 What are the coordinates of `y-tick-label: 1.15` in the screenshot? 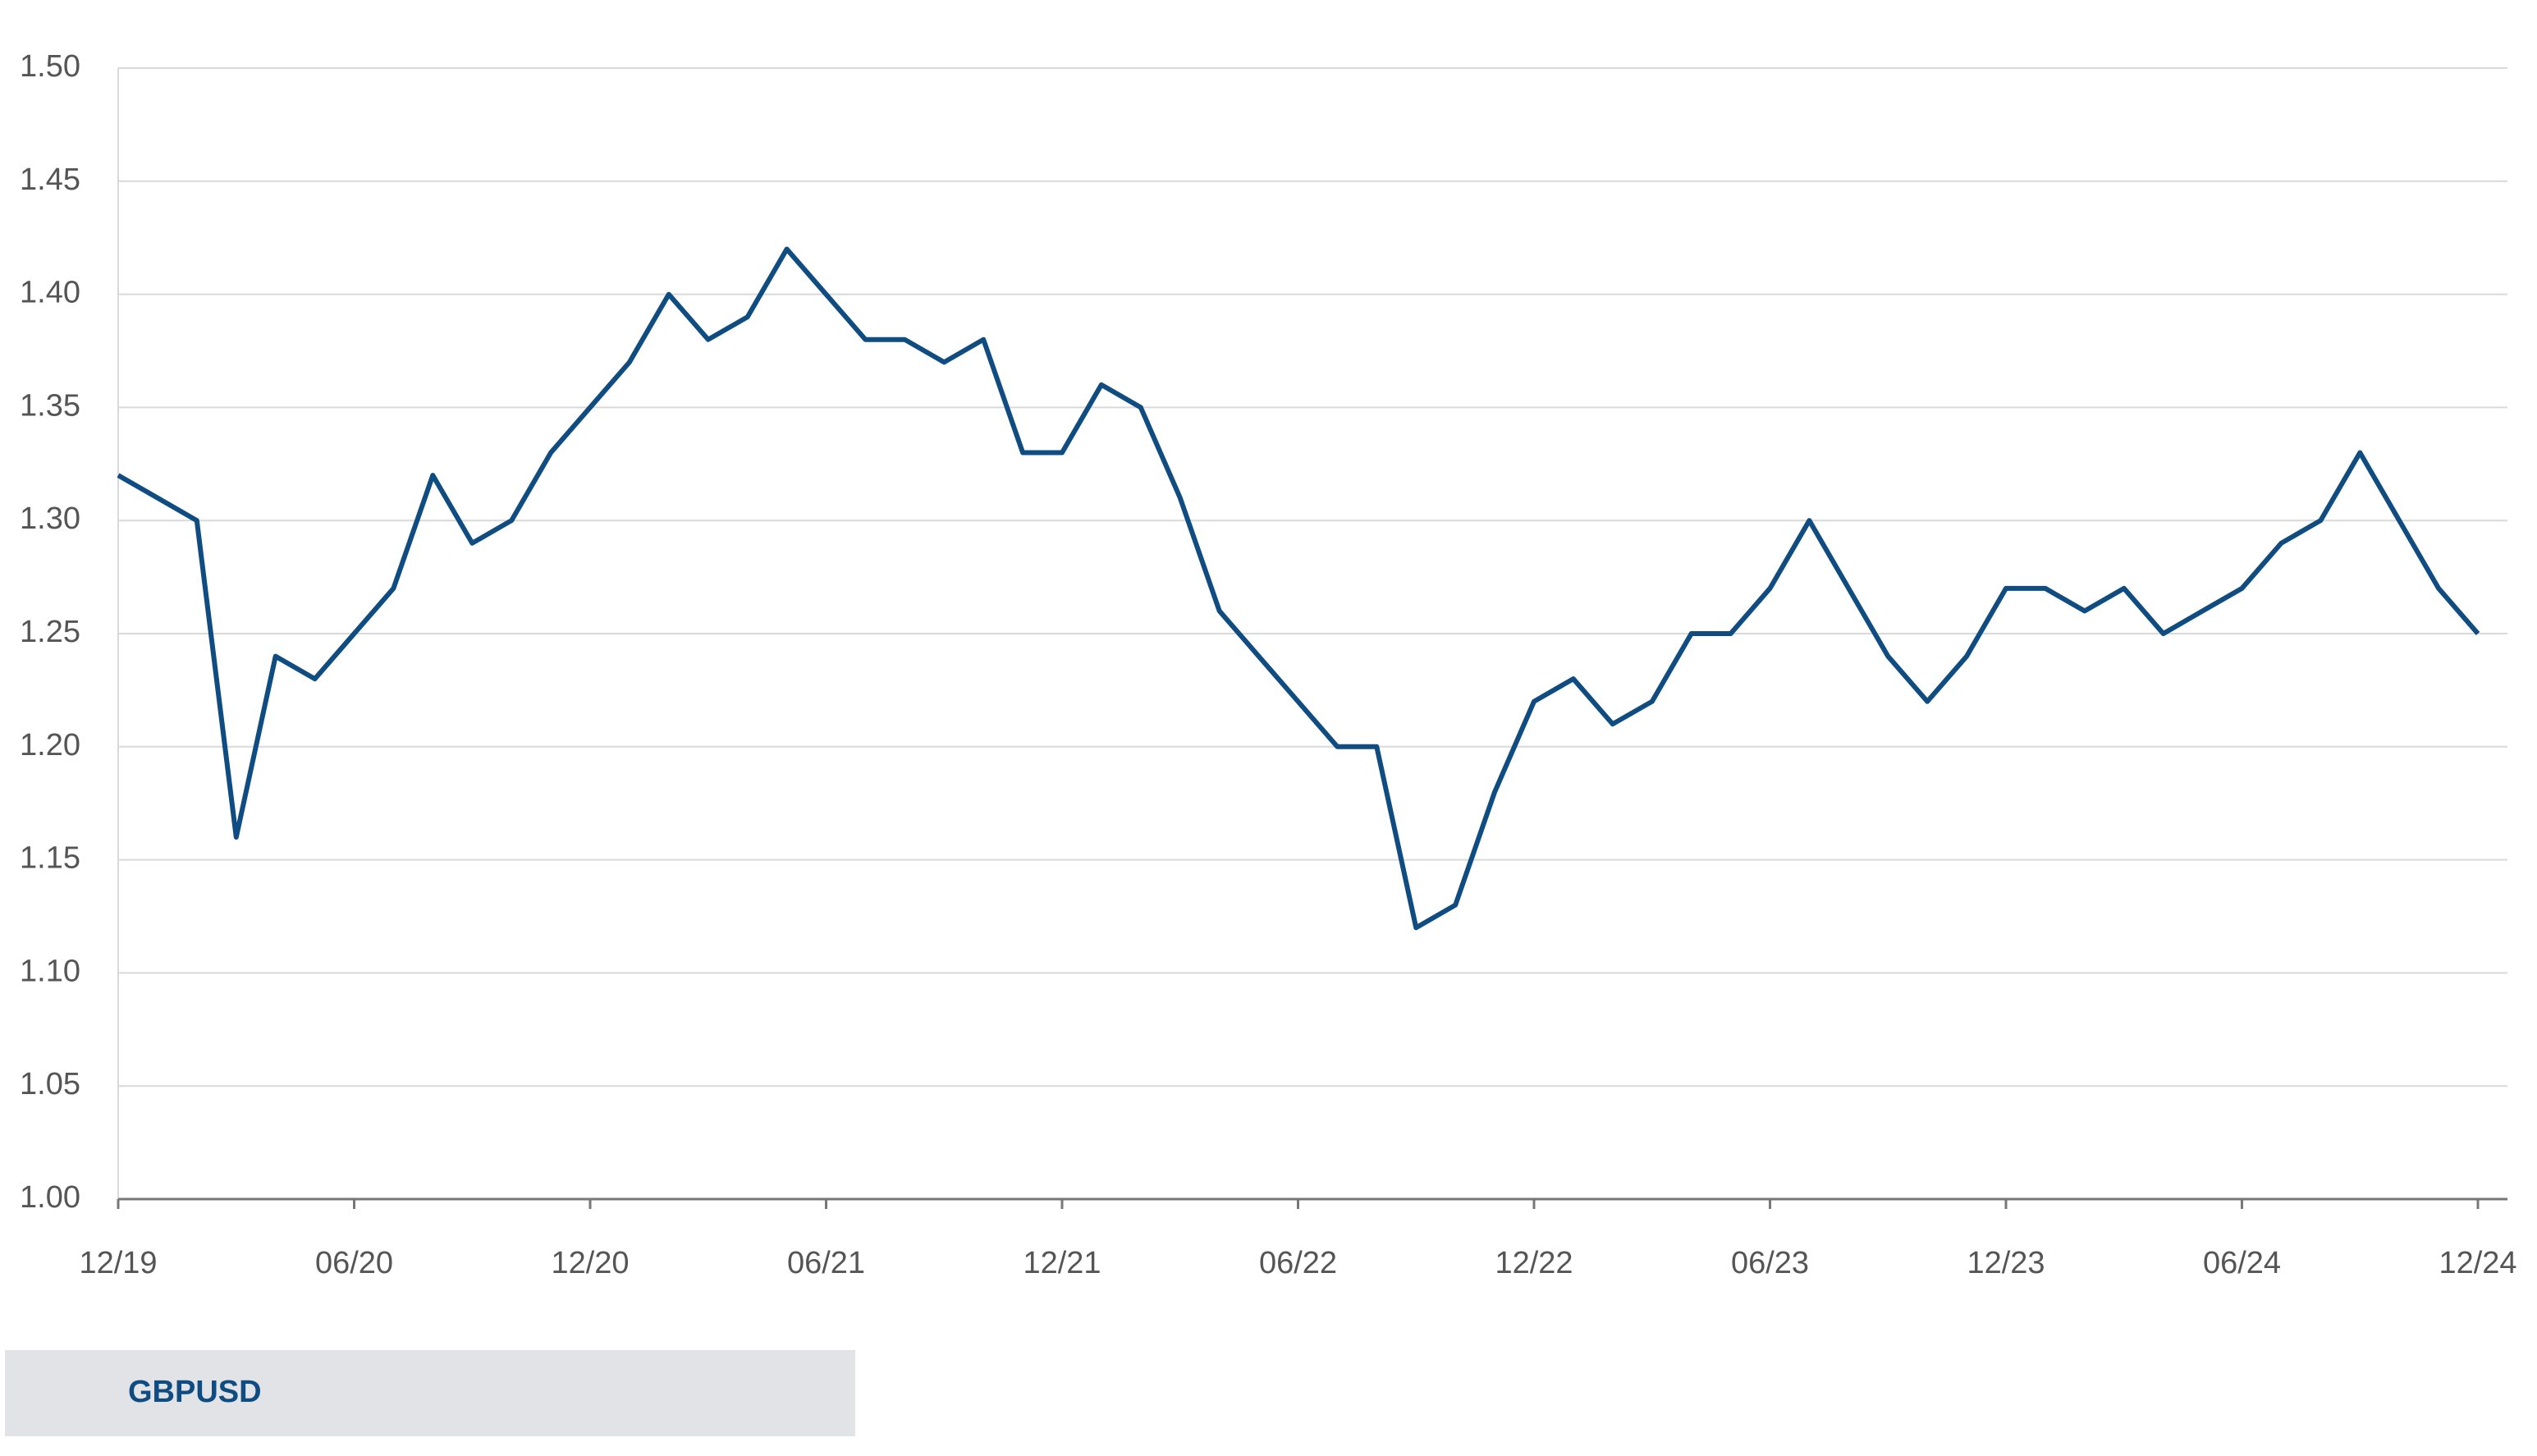 It's located at (50, 858).